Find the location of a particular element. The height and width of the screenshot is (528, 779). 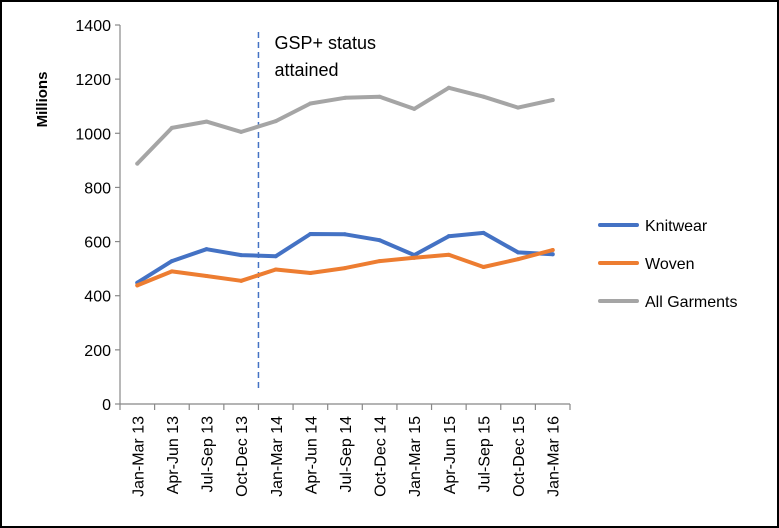

y-tick-label: 400 is located at coordinates (97, 297).